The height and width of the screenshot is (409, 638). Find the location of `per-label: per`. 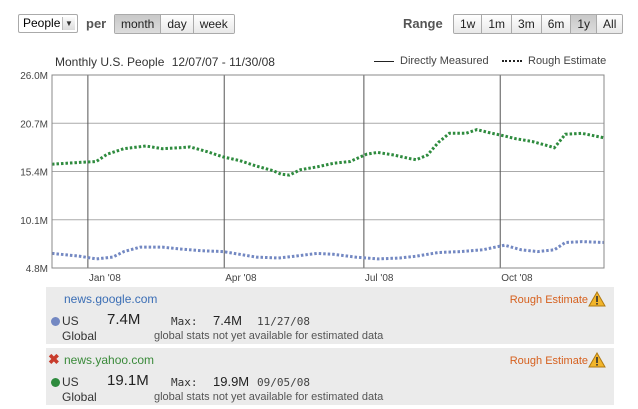

per-label: per is located at coordinates (96, 23).